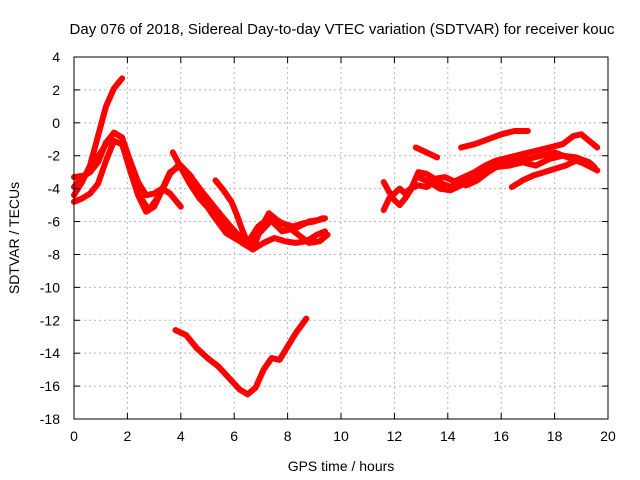 The height and width of the screenshot is (480, 640). Describe the element at coordinates (555, 436) in the screenshot. I see `x-tick-label: 18` at that location.